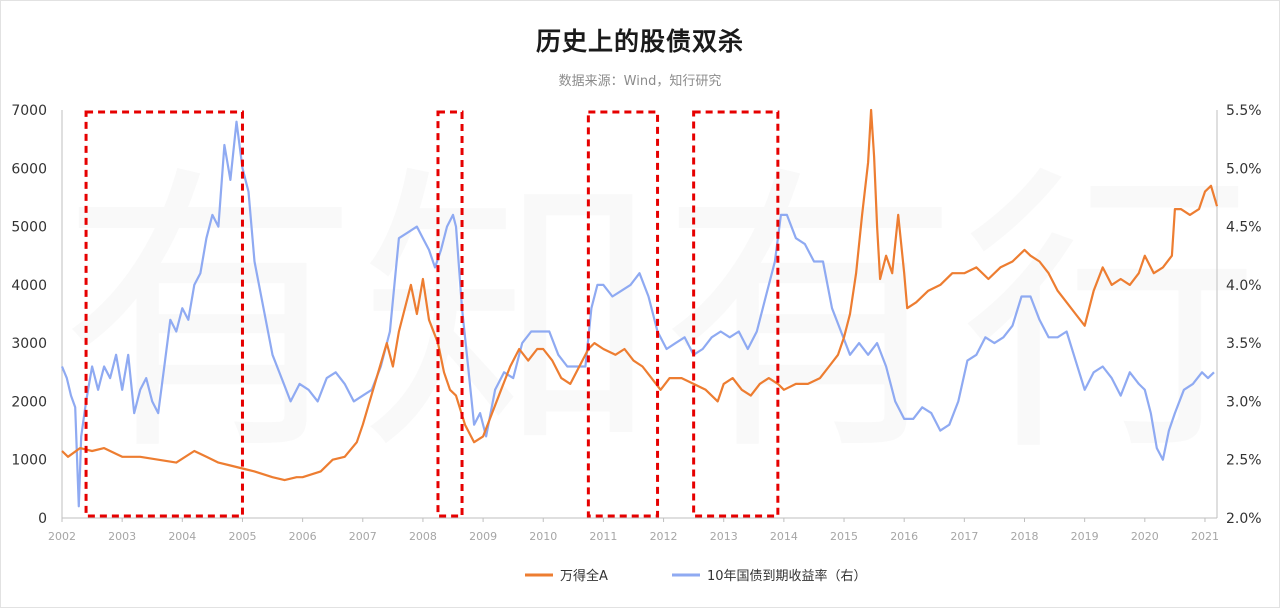 This screenshot has height=608, width=1280. What do you see at coordinates (1244, 228) in the screenshot?
I see `y-right-tick-label: 4.5%` at bounding box center [1244, 228].